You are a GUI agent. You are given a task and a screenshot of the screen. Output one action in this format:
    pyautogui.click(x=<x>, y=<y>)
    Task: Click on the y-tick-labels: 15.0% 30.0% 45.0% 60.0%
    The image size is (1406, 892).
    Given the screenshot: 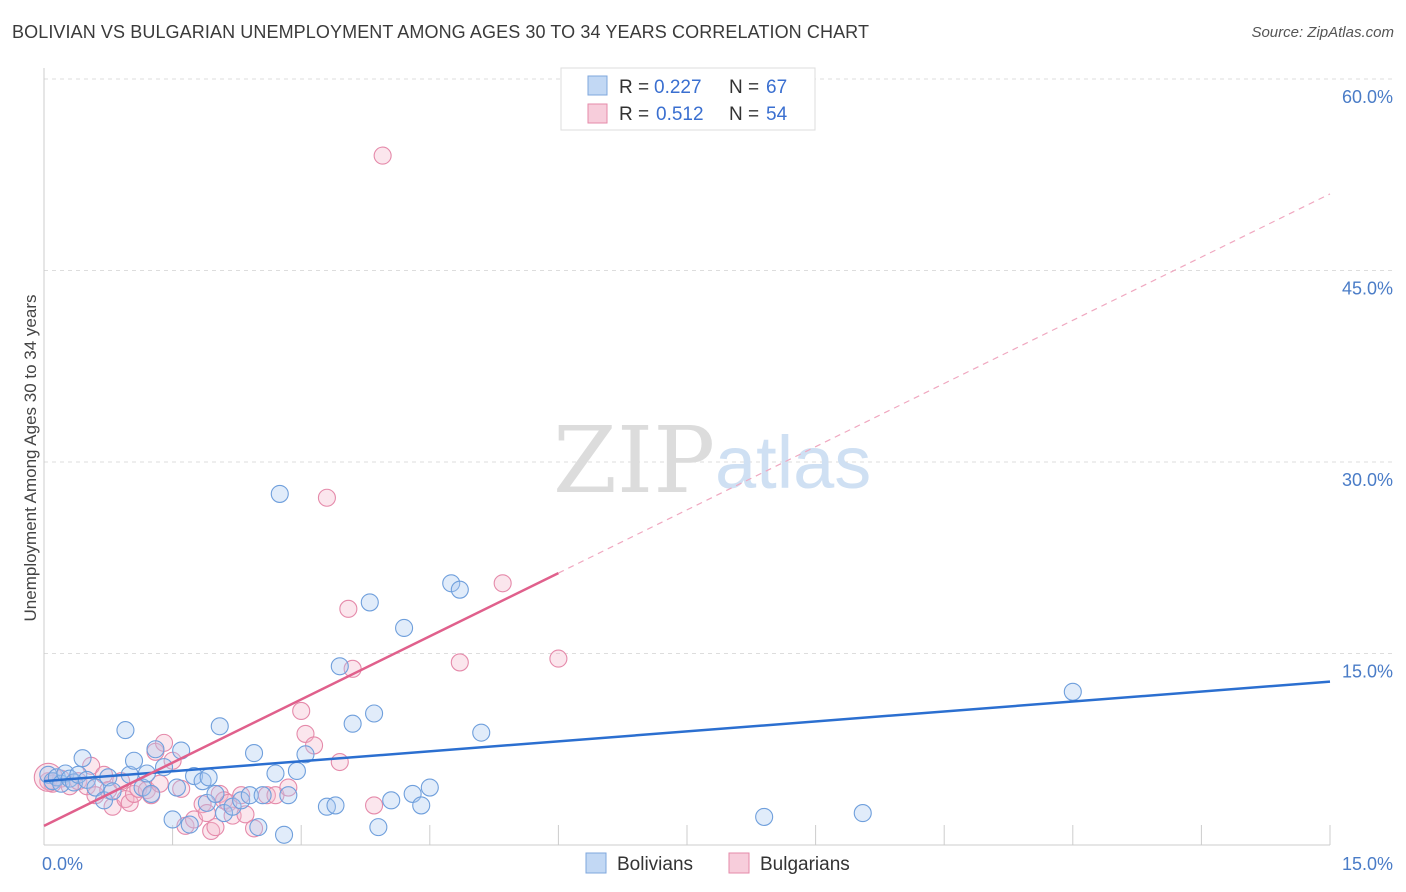 What is the action you would take?
    pyautogui.click(x=1367, y=384)
    